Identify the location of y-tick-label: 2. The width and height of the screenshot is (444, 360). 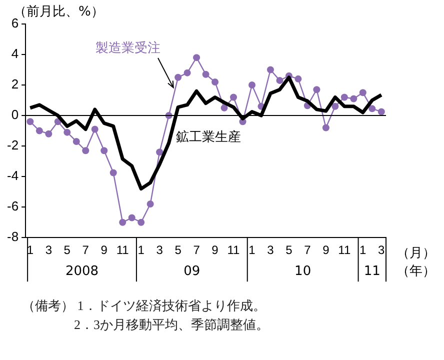
(15, 84).